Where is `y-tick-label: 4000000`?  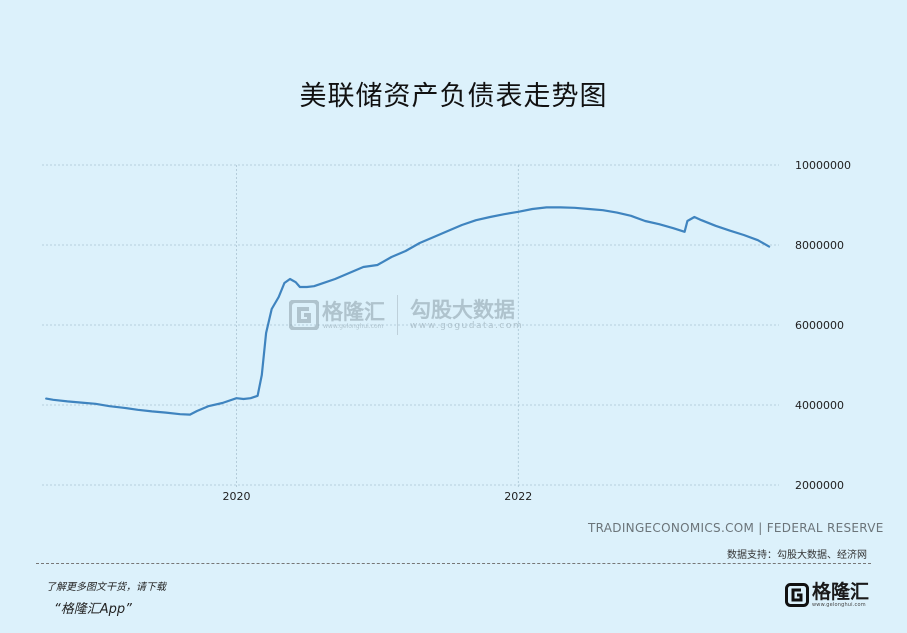
y-tick-label: 4000000 is located at coordinates (819, 405).